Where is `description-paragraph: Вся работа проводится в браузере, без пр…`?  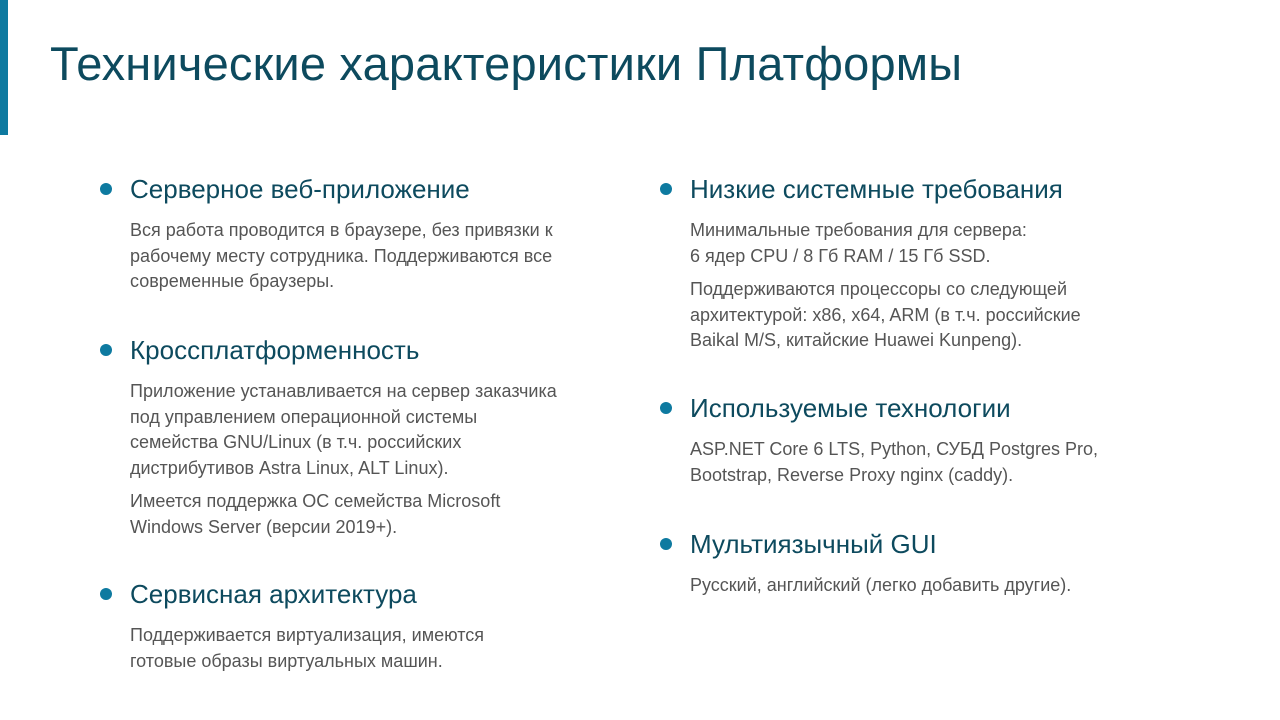
description-paragraph: Вся работа проводится в браузере, без пр… is located at coordinates (390, 256).